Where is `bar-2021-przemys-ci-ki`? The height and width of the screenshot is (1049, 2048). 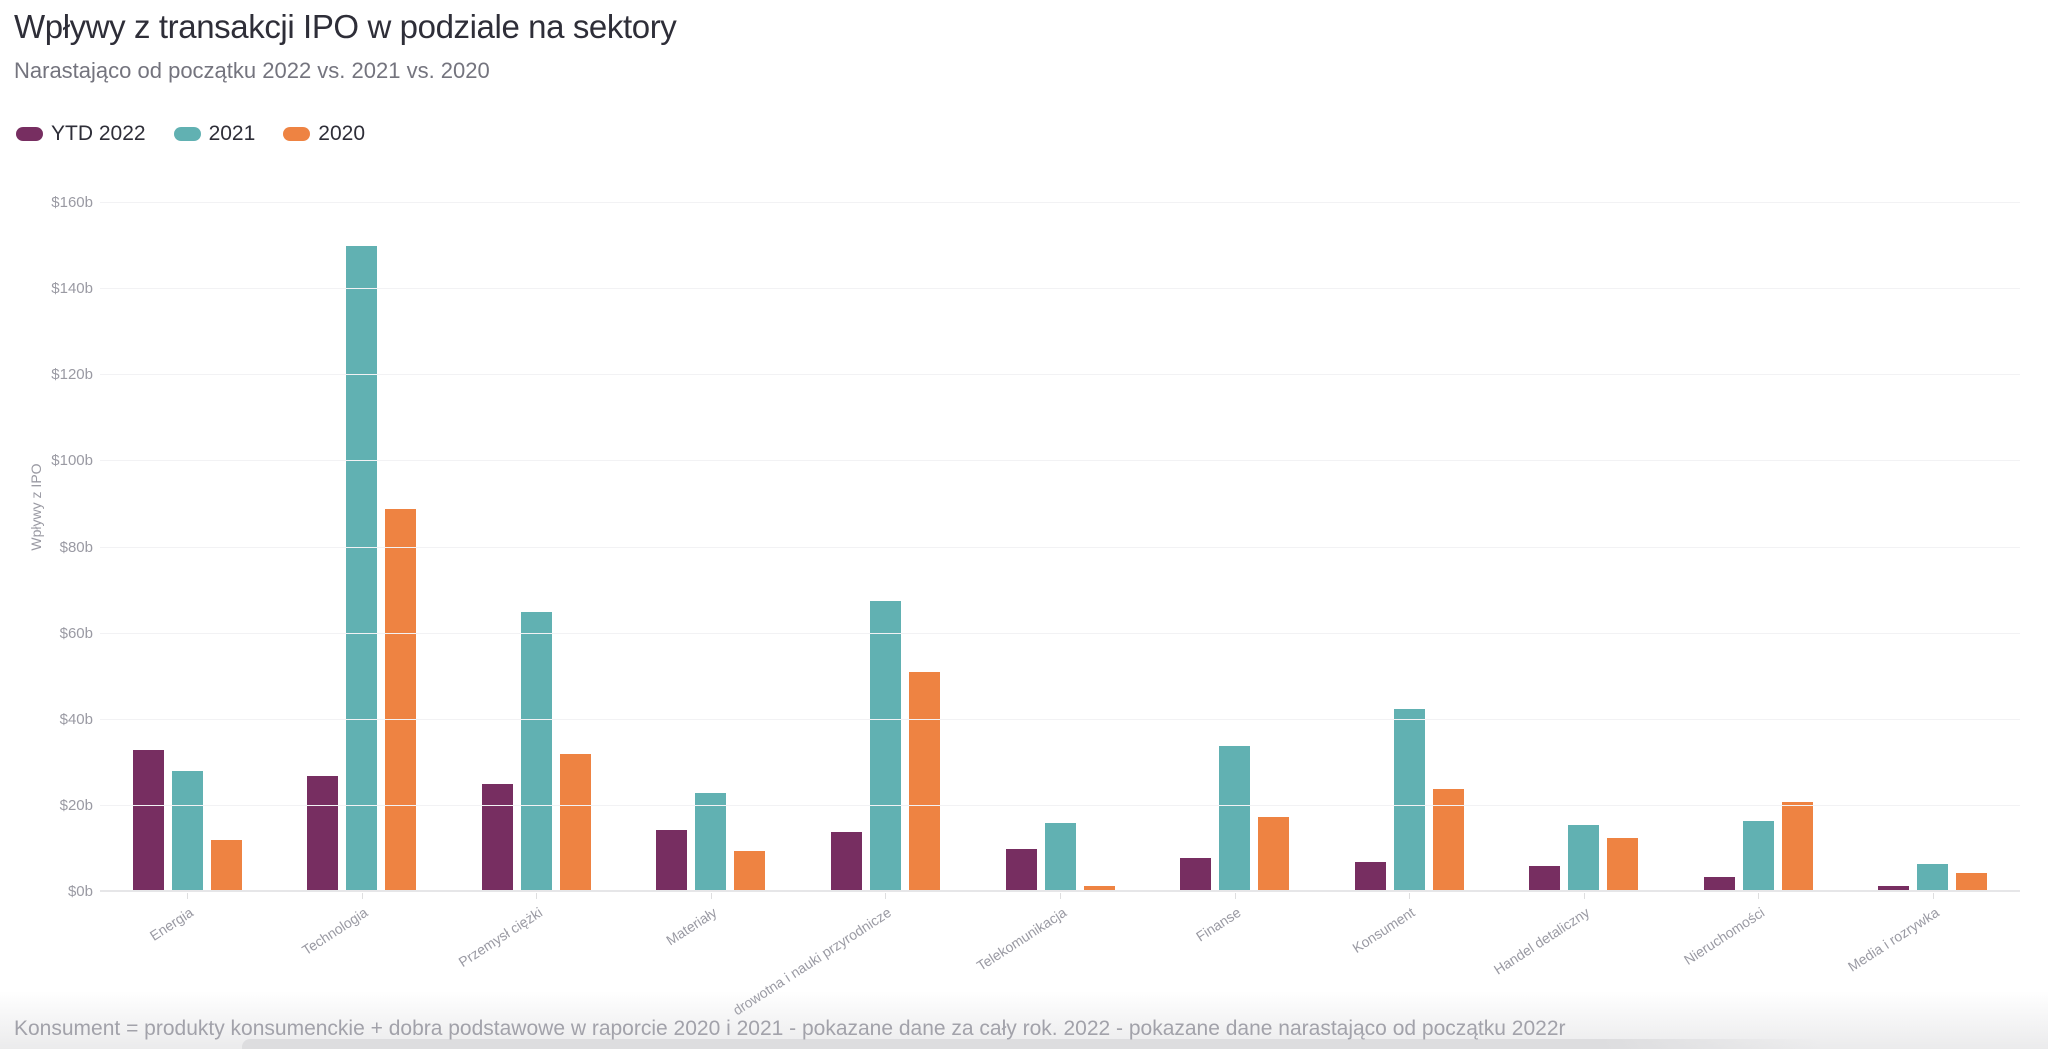
bar-2021-przemys-ci-ki is located at coordinates (536, 752).